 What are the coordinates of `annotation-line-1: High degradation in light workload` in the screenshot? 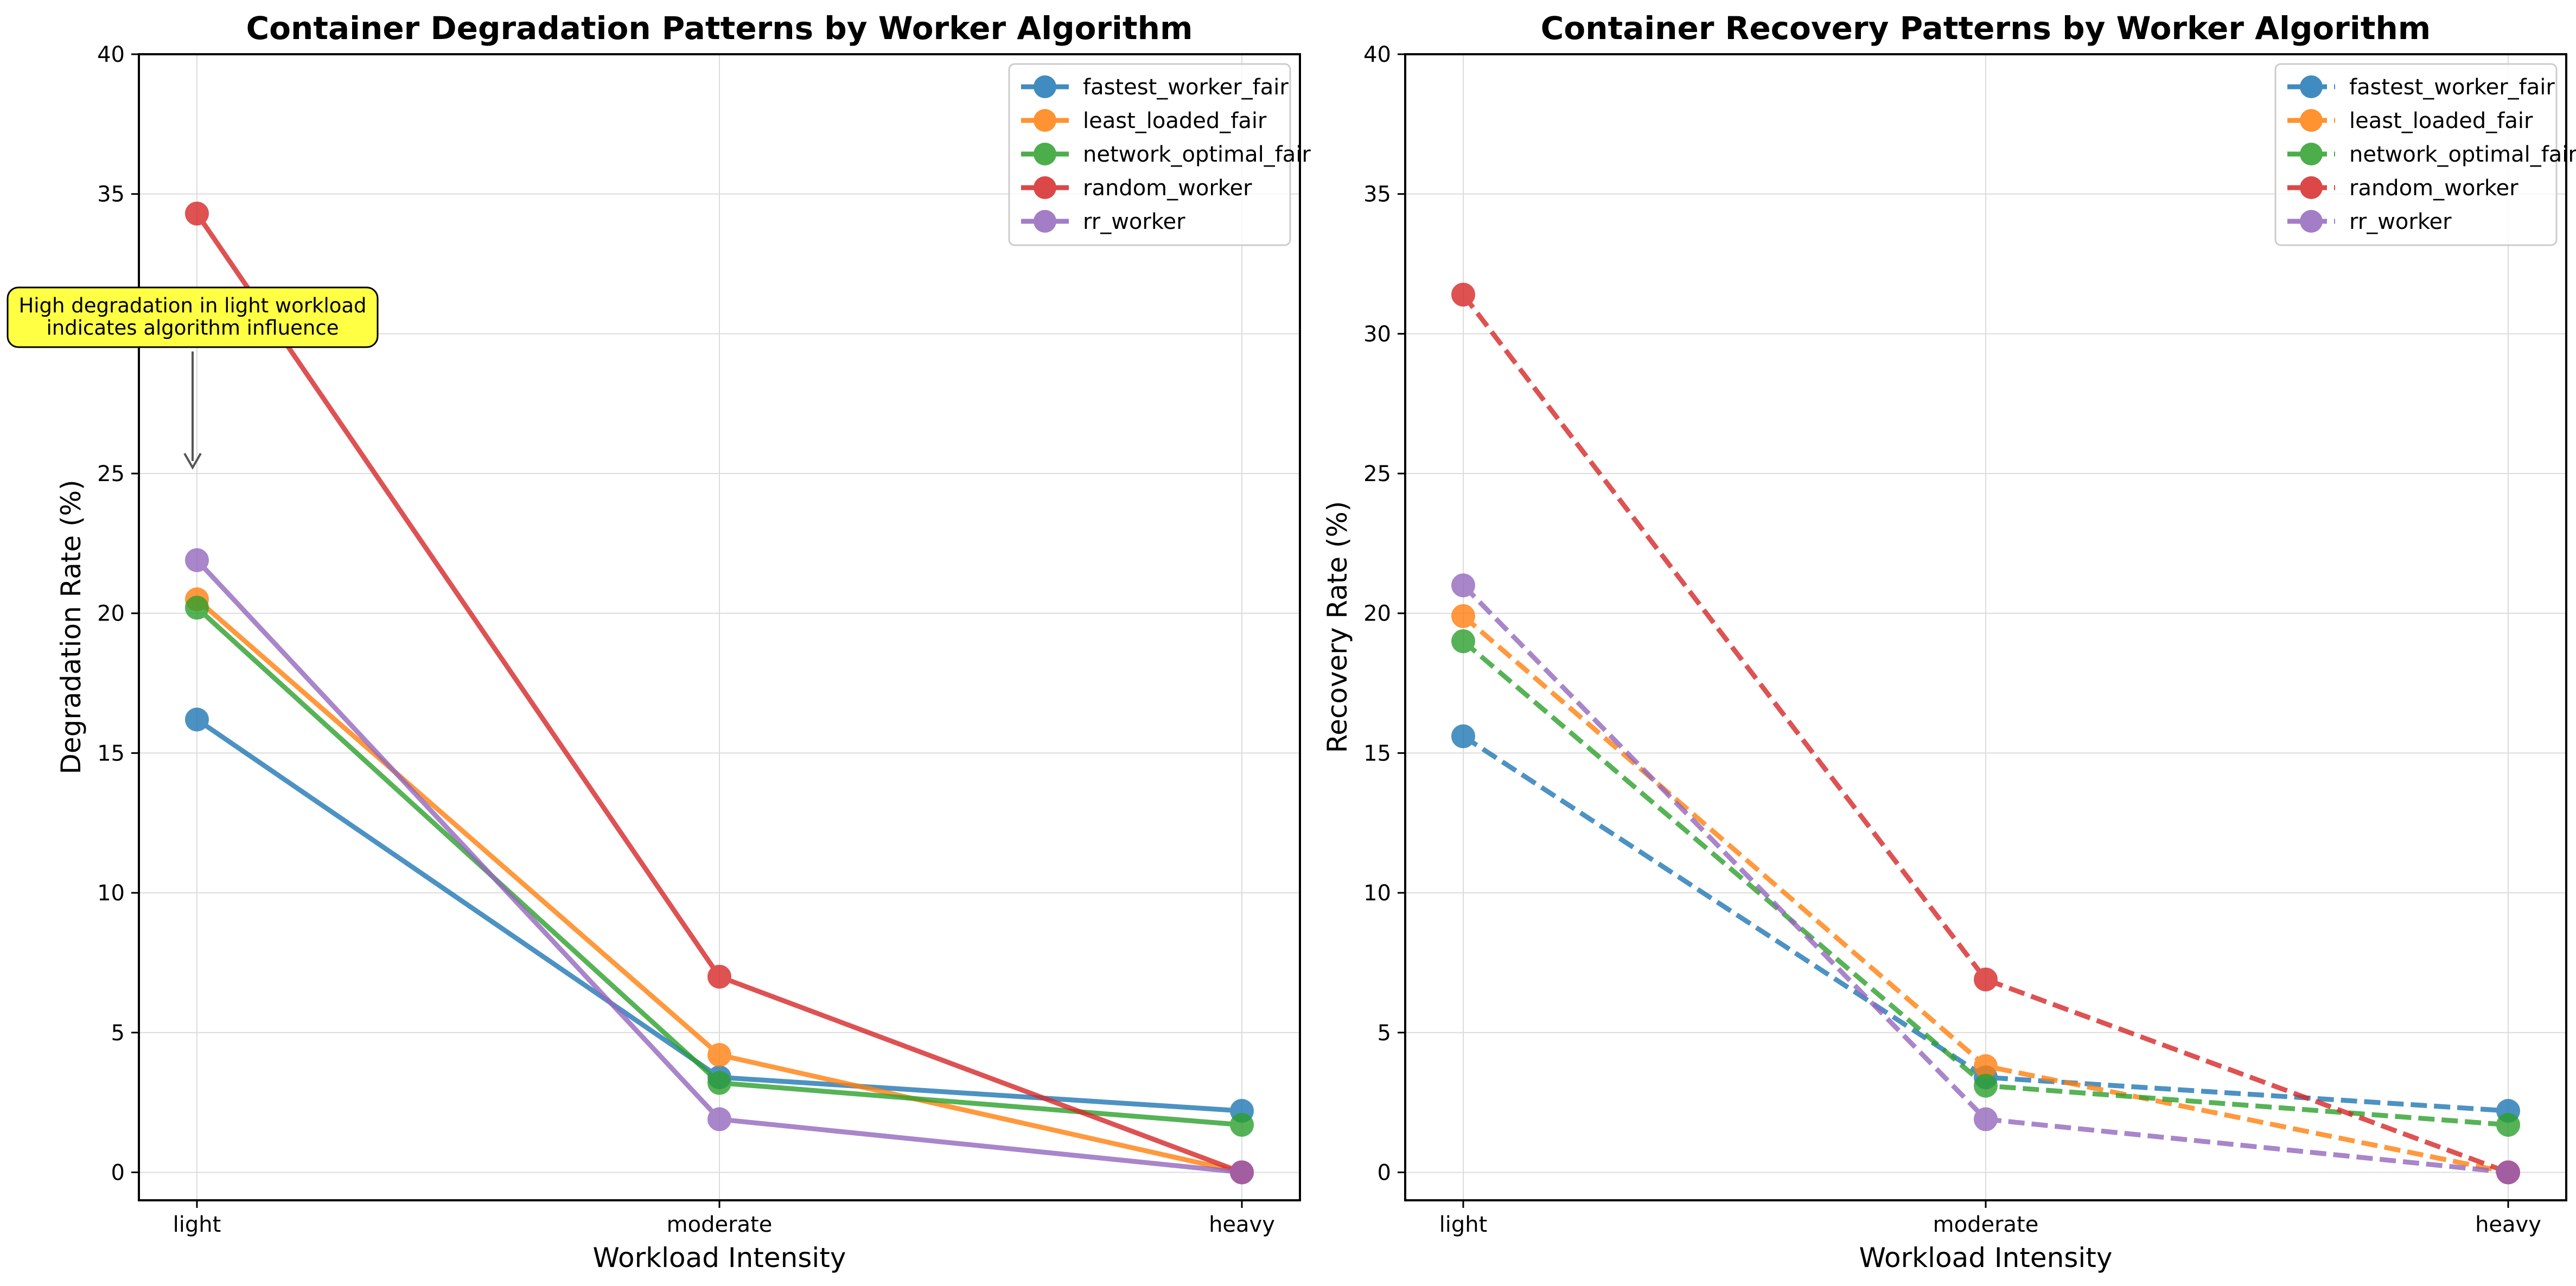 It's located at (192, 305).